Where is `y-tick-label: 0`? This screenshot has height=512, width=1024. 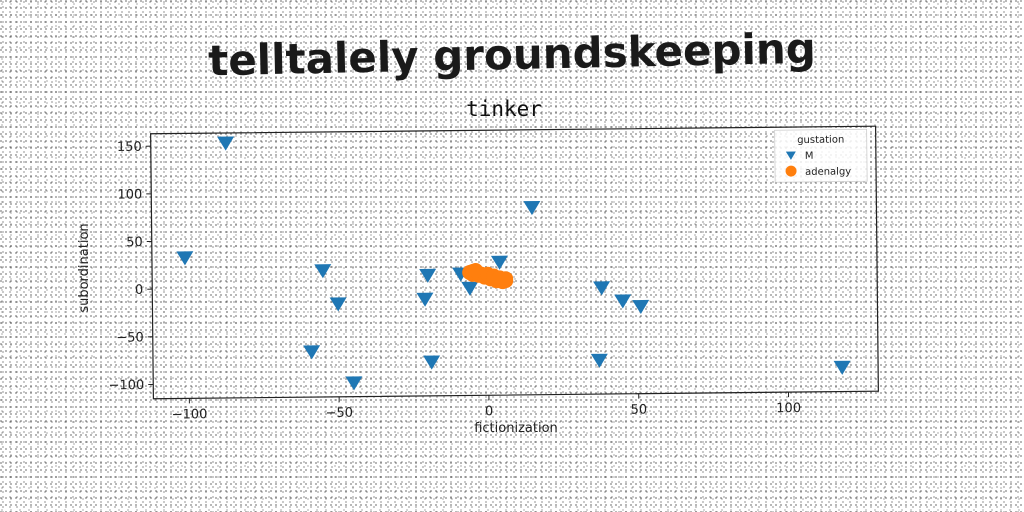 y-tick-label: 0 is located at coordinates (139, 290).